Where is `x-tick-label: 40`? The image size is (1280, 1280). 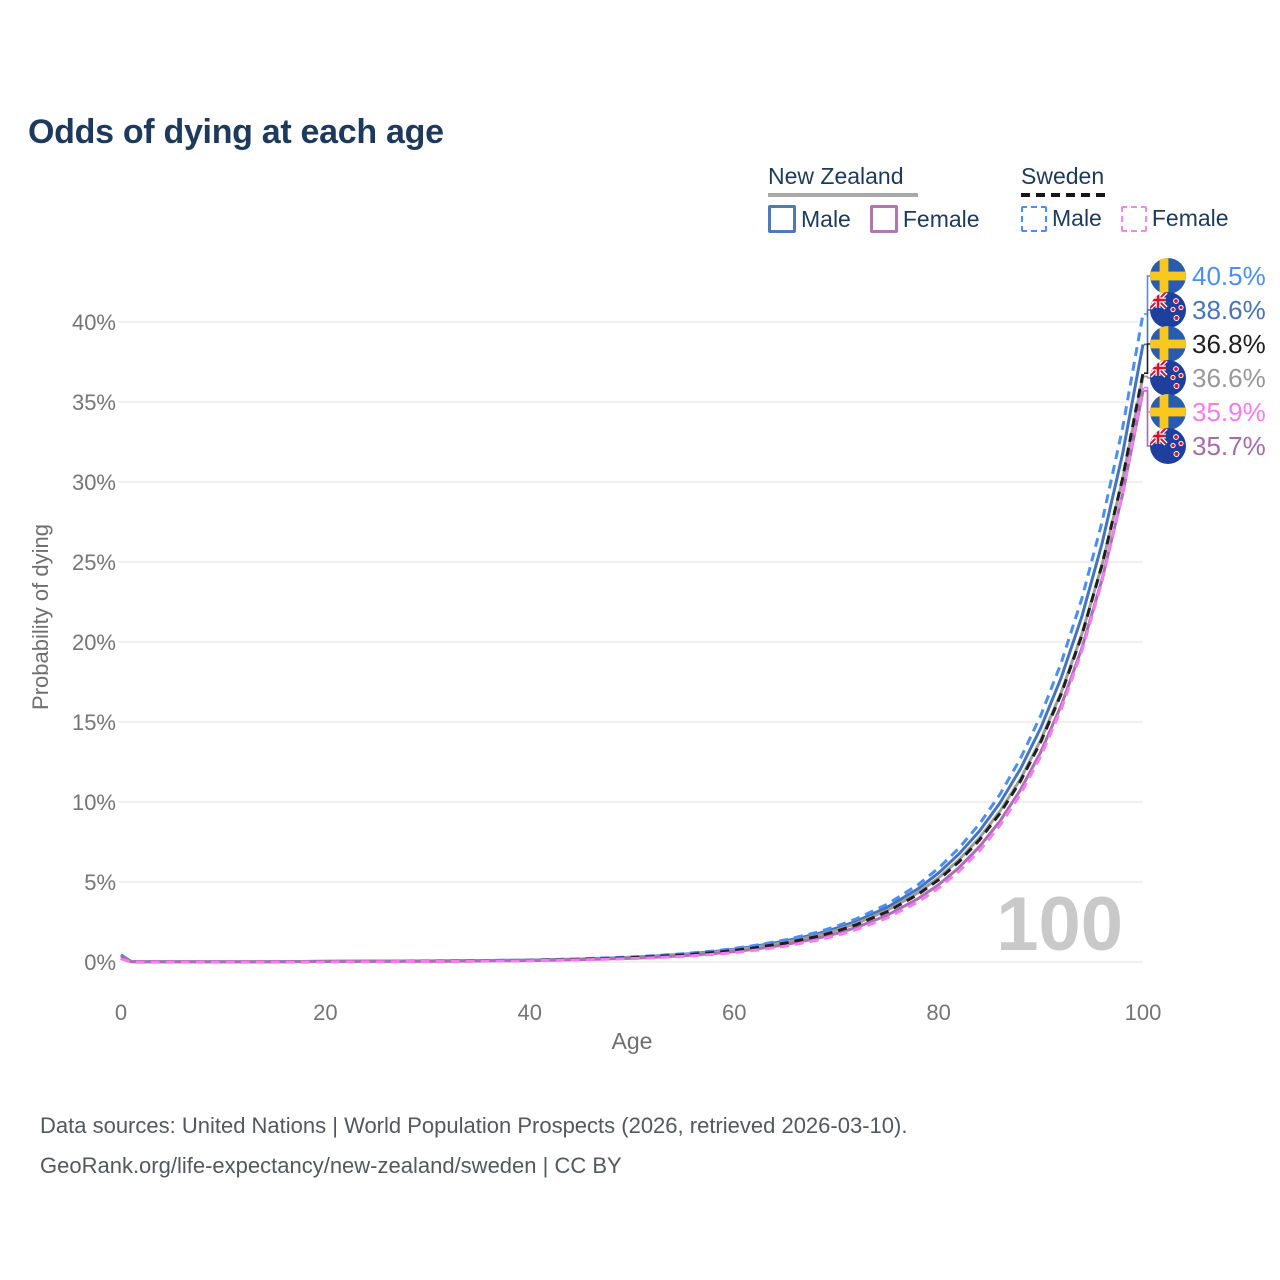
x-tick-label: 40 is located at coordinates (530, 1012).